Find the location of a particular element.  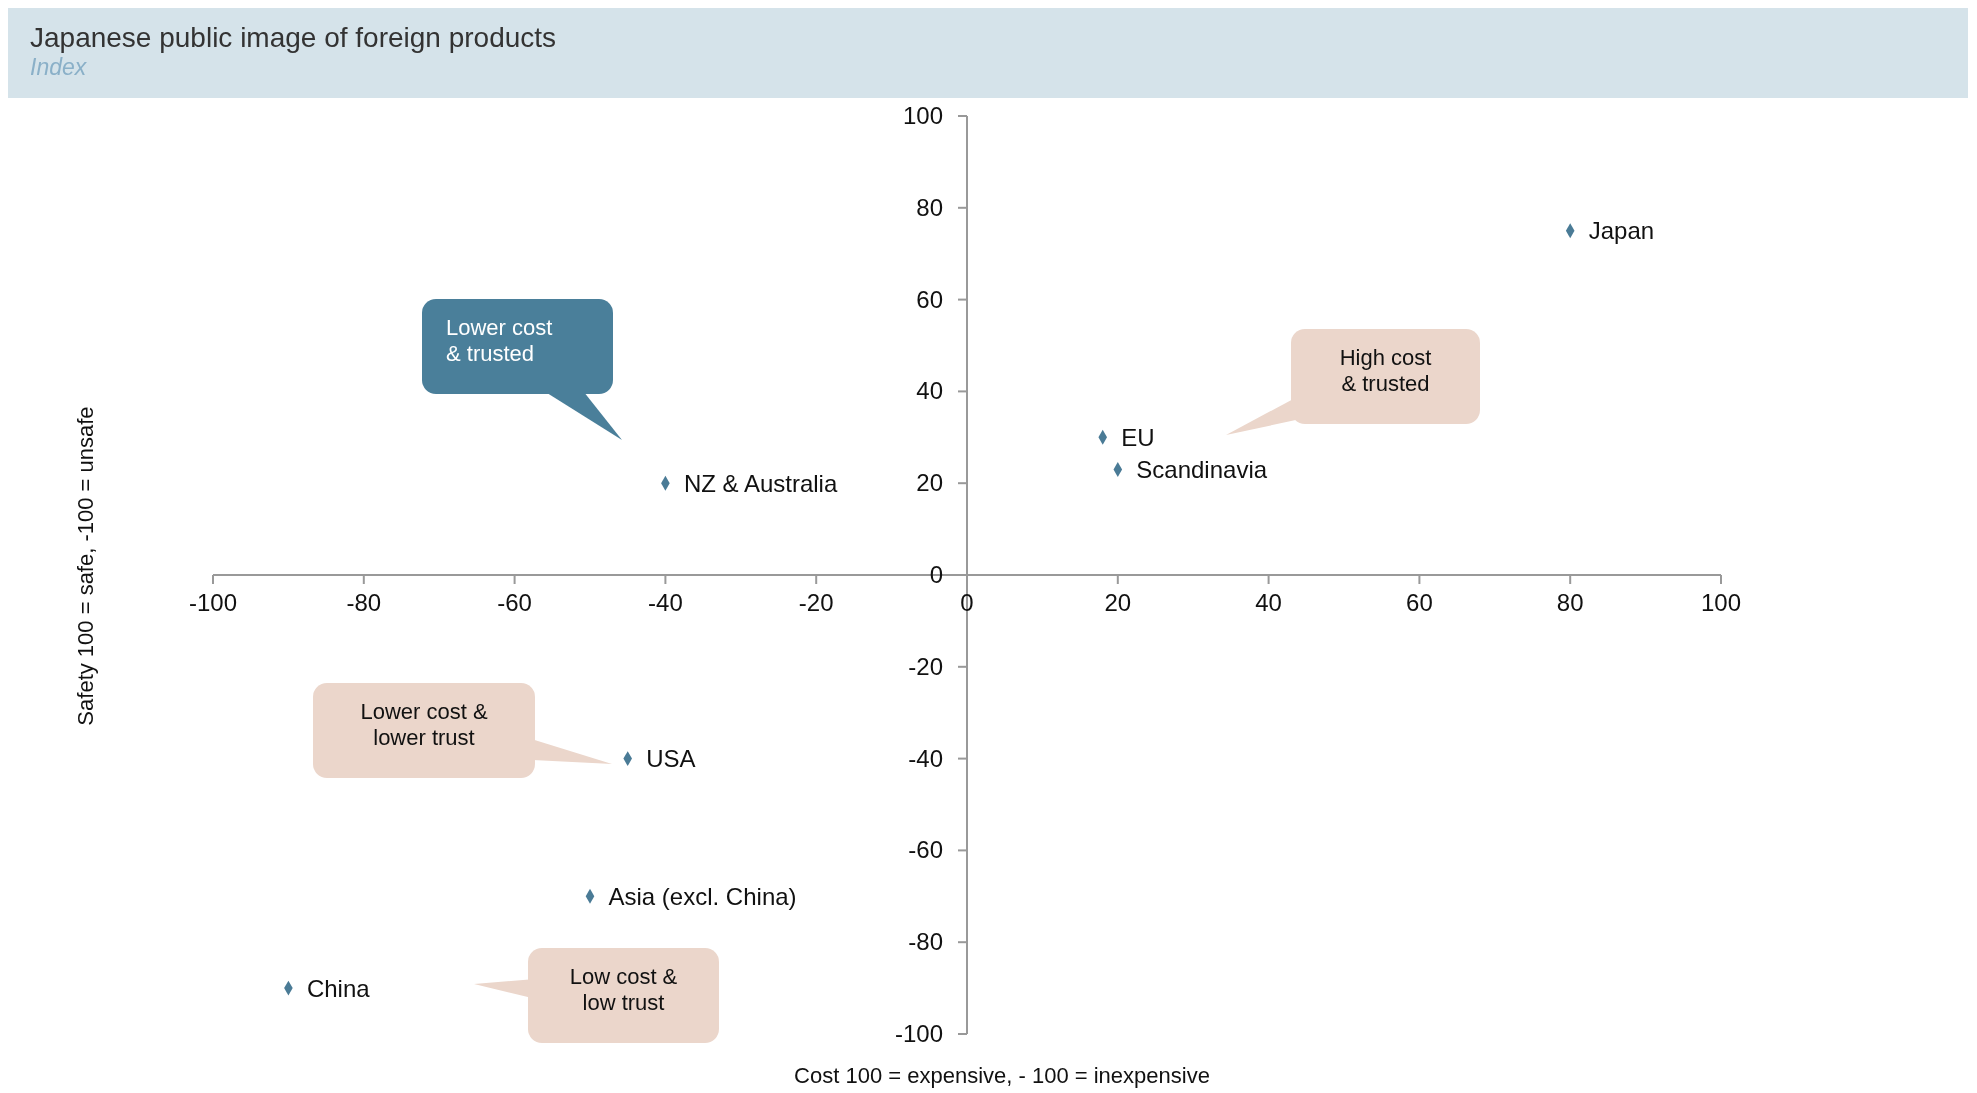

data-label: USA is located at coordinates (671, 759).